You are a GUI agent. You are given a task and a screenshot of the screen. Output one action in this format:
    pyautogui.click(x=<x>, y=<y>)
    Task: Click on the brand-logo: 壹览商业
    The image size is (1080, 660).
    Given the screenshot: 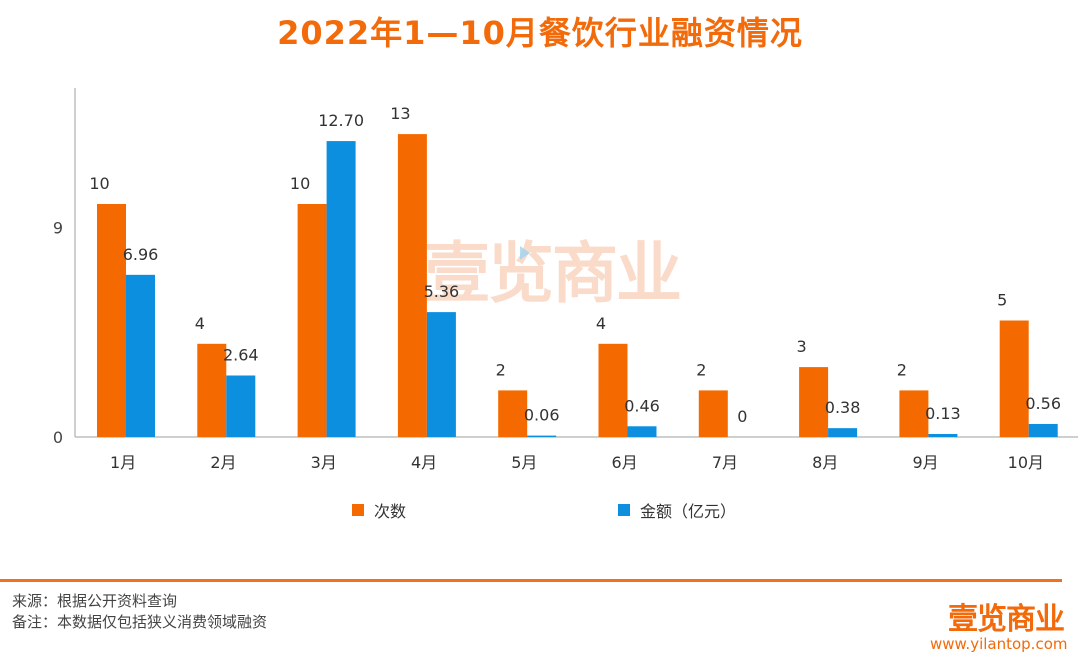 What is the action you would take?
    pyautogui.click(x=1006, y=619)
    